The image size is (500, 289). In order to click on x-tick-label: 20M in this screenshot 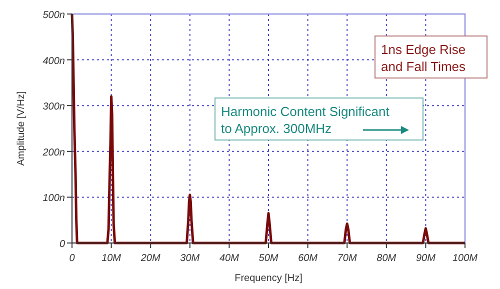, I will do `click(150, 258)`.